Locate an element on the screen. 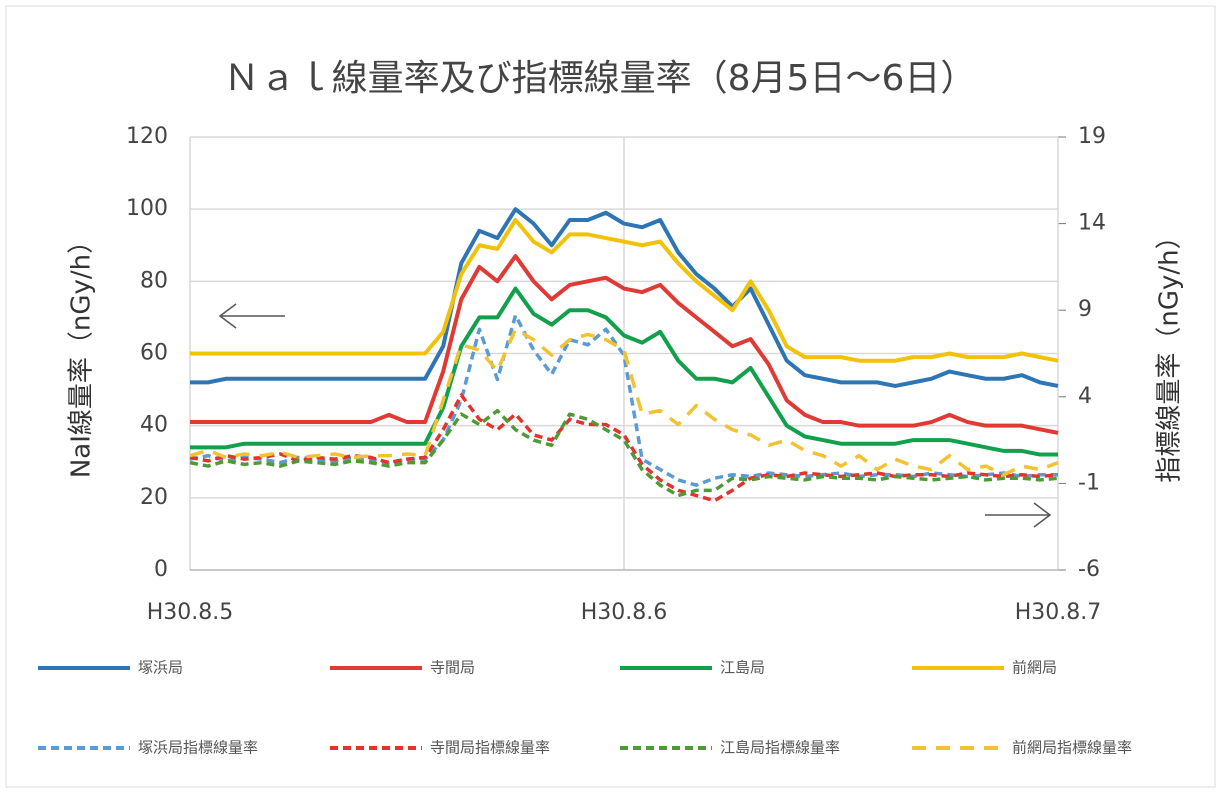  x-tick-label: H30.8.6 is located at coordinates (624, 612).